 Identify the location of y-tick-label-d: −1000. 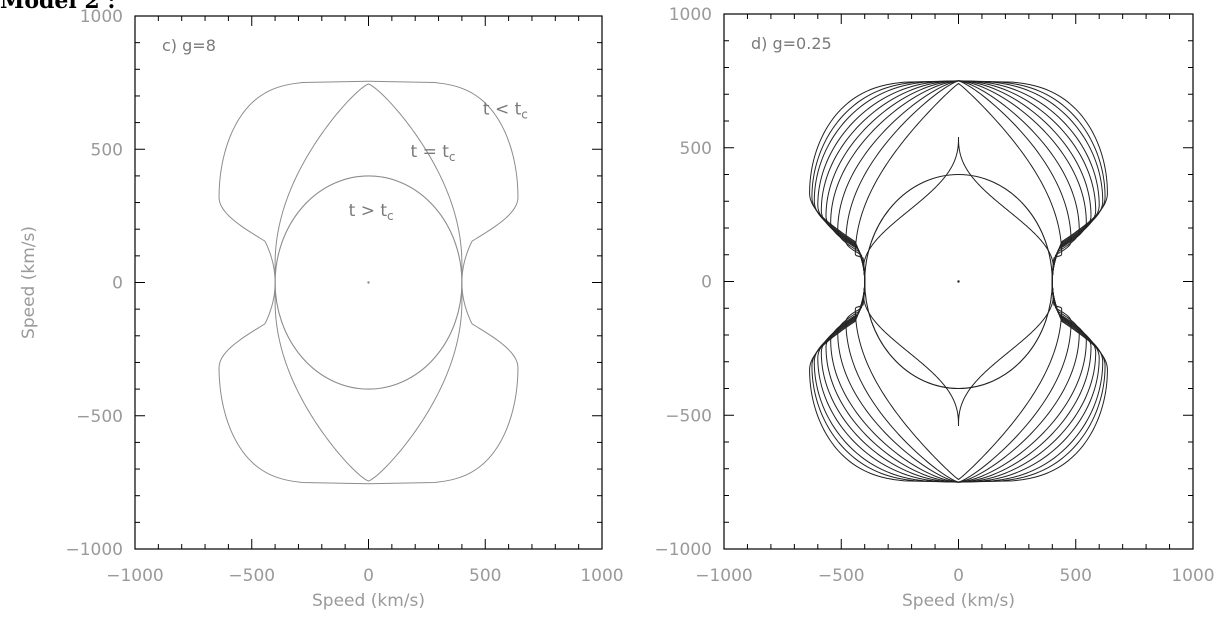
(683, 550).